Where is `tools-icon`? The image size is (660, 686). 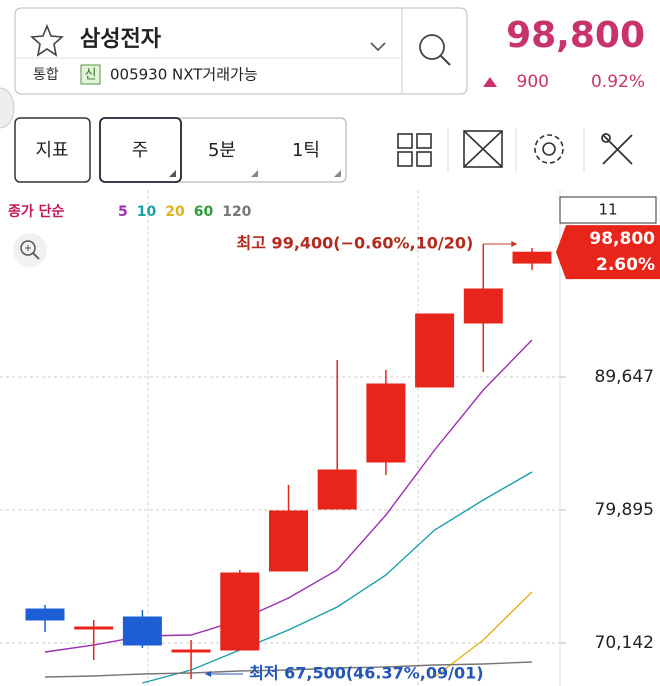
tools-icon is located at coordinates (617, 149).